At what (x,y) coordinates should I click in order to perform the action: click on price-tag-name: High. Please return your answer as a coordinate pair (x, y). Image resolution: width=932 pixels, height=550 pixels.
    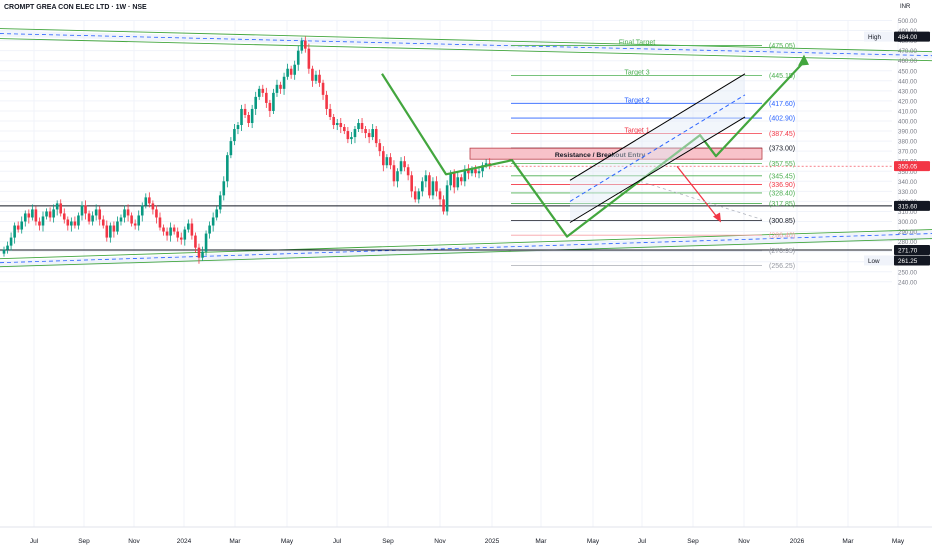
    Looking at the image, I should click on (874, 37).